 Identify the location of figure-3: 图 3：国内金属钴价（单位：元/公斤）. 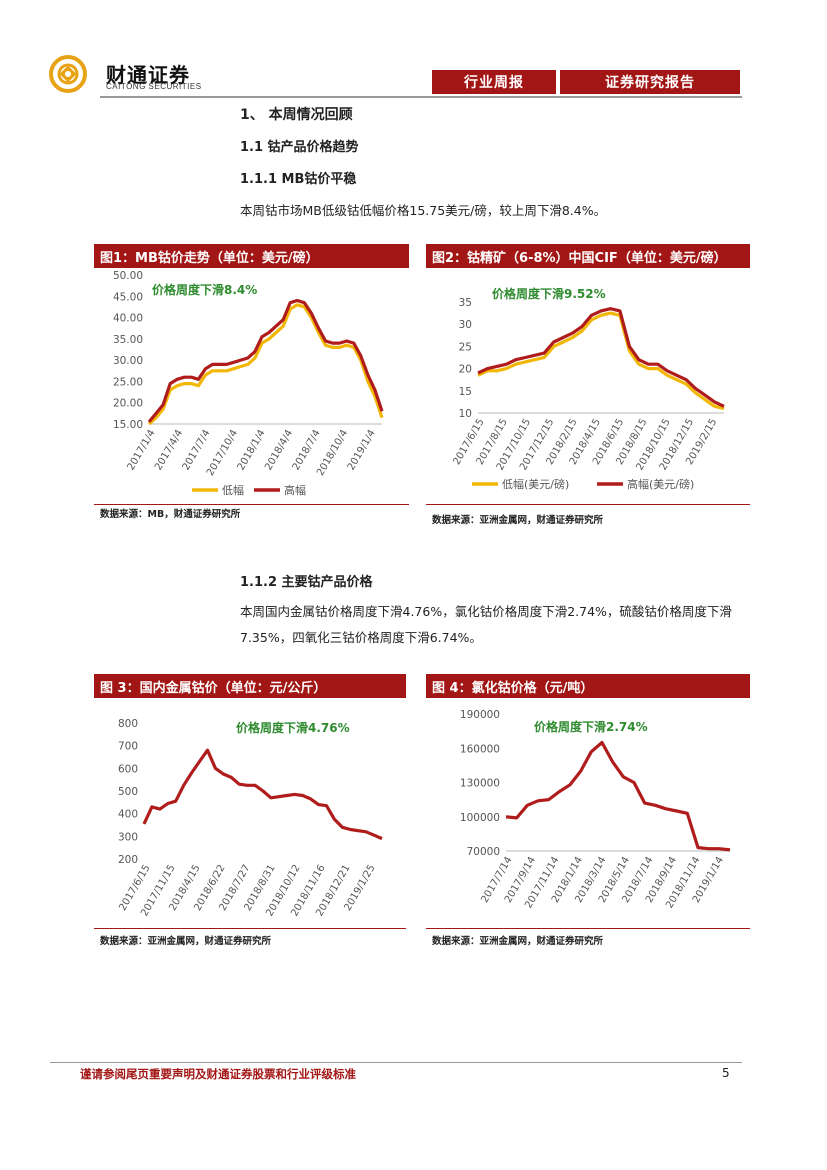
(250, 686).